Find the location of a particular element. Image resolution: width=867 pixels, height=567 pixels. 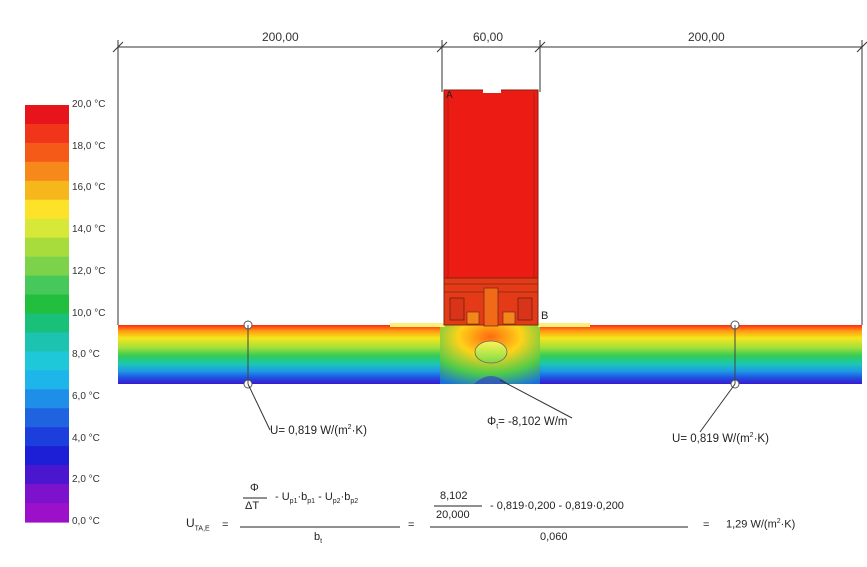

formula-lhs-sub: TA,E is located at coordinates (202, 529).